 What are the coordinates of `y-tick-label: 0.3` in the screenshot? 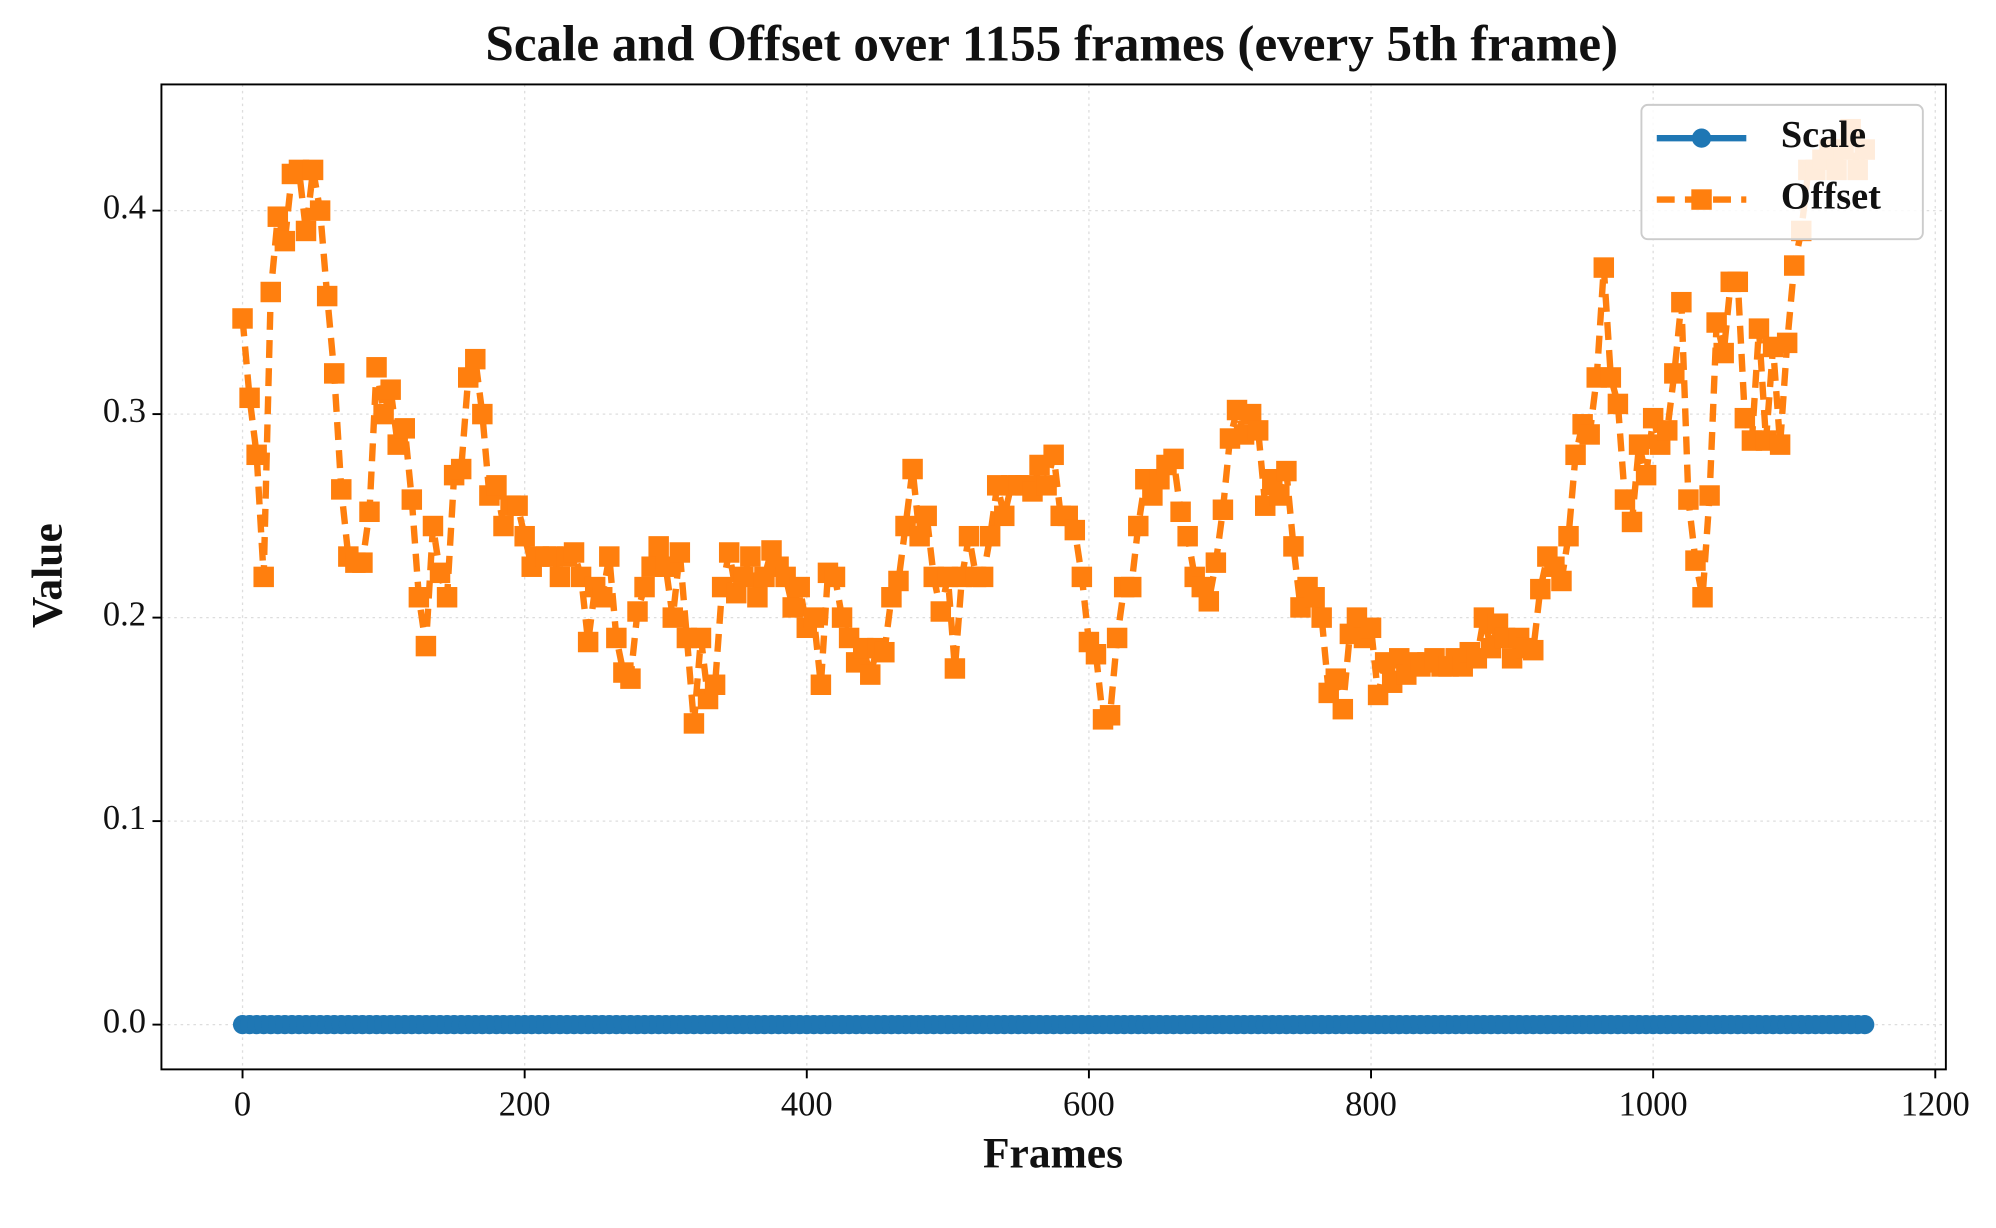 It's located at (124, 411).